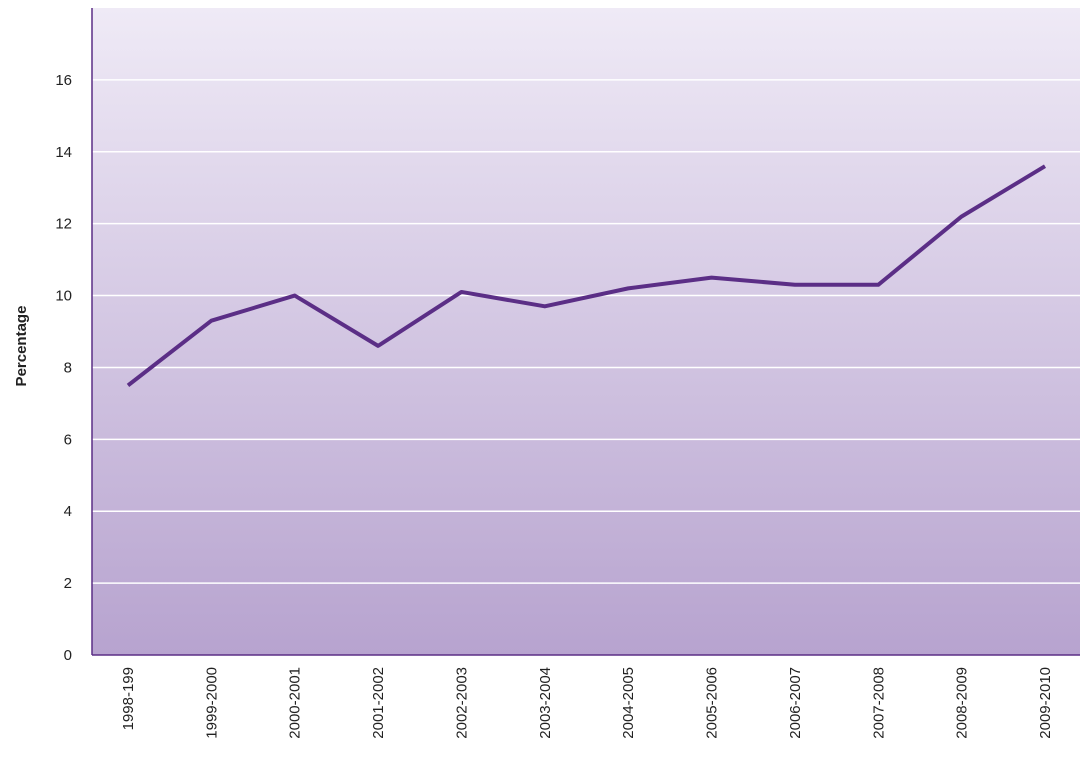  Describe the element at coordinates (128, 698) in the screenshot. I see `x-tick-label: 1998-199` at that location.